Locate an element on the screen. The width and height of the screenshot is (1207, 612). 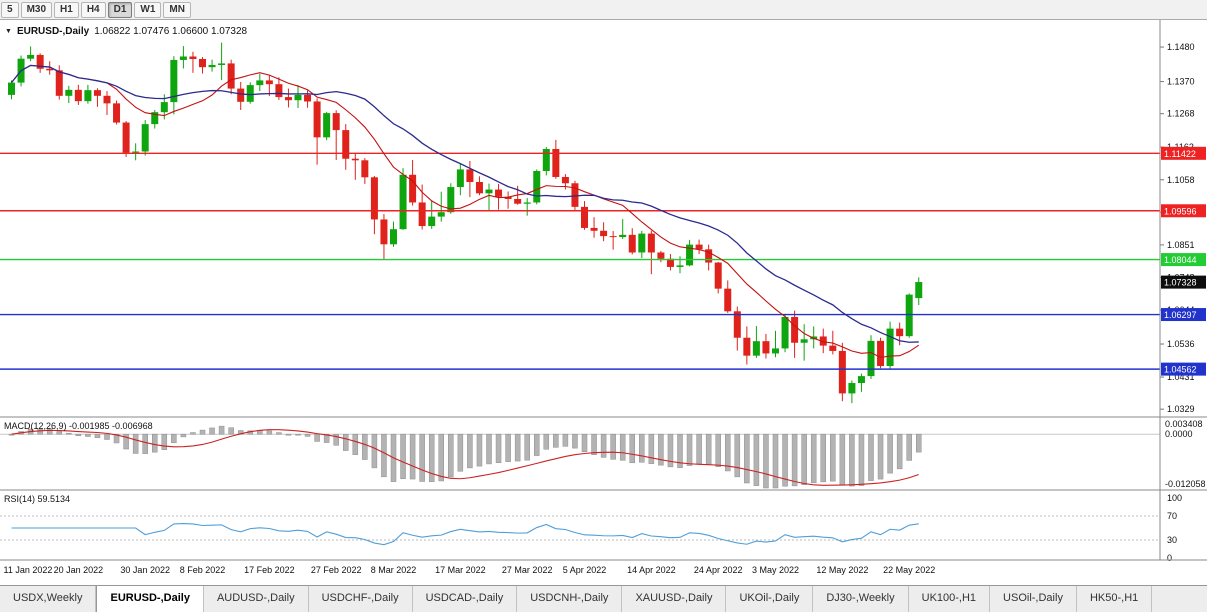
symbol-tab-hk50: HK50-,H1 is located at coordinates (1114, 599).